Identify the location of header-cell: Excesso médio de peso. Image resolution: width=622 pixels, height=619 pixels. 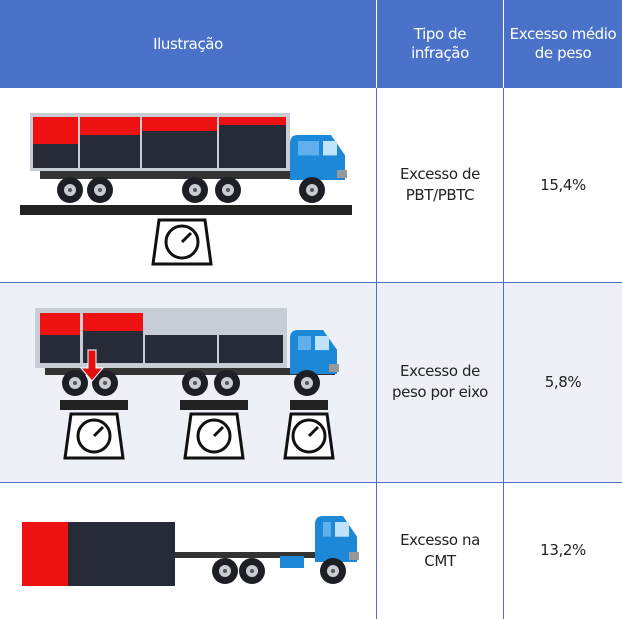
(563, 43).